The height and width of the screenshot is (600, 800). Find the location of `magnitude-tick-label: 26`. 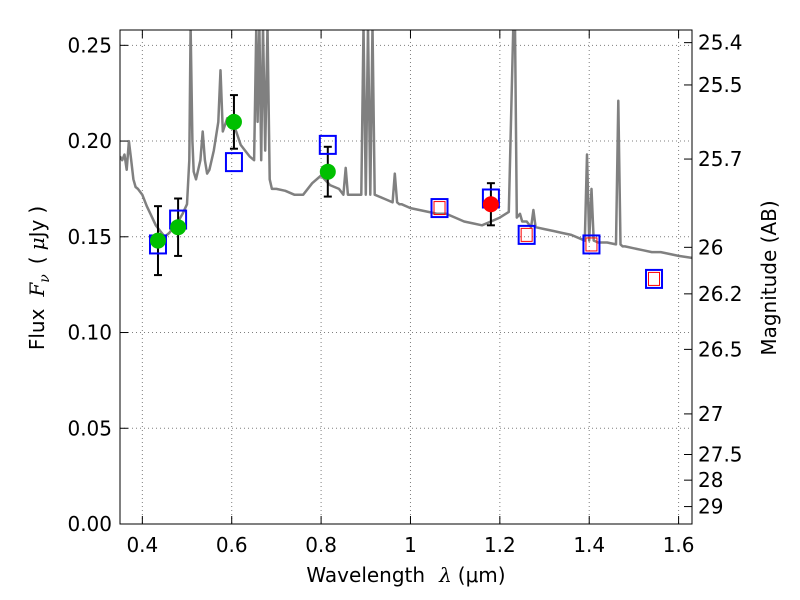

magnitude-tick-label: 26 is located at coordinates (710, 247).